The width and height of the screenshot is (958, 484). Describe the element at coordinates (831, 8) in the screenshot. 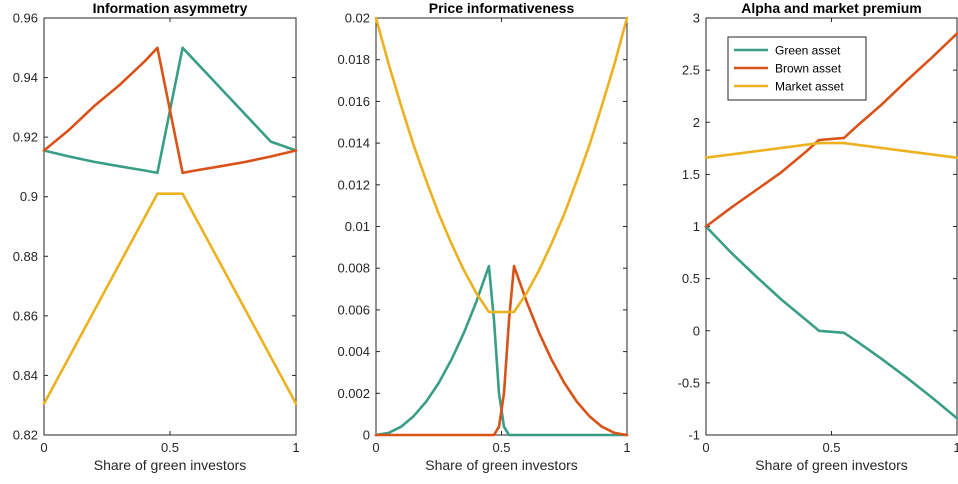

I see `chart-3-title: Alpha and market premium` at that location.